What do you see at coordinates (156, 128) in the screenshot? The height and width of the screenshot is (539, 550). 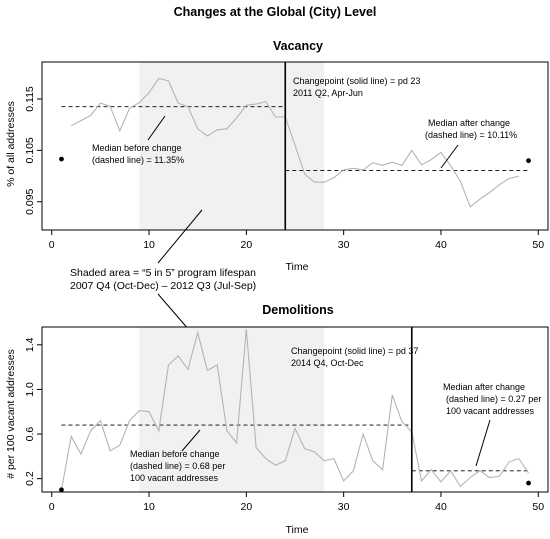 I see `vacancy-median-before-pointer` at bounding box center [156, 128].